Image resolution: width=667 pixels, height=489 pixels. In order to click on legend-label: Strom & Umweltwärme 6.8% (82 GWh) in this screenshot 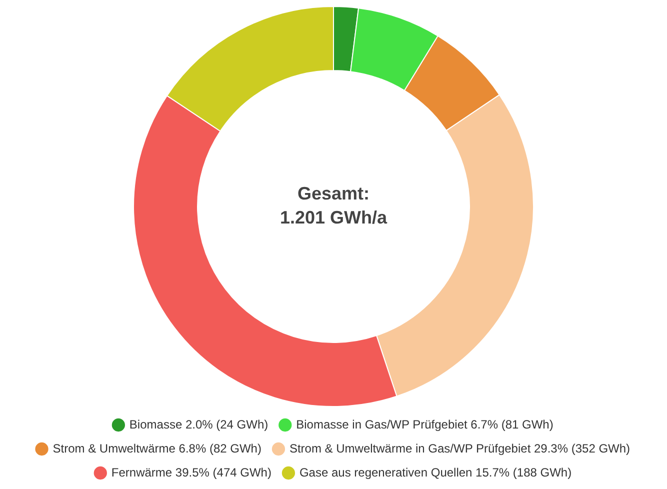, I will do `click(157, 448)`.